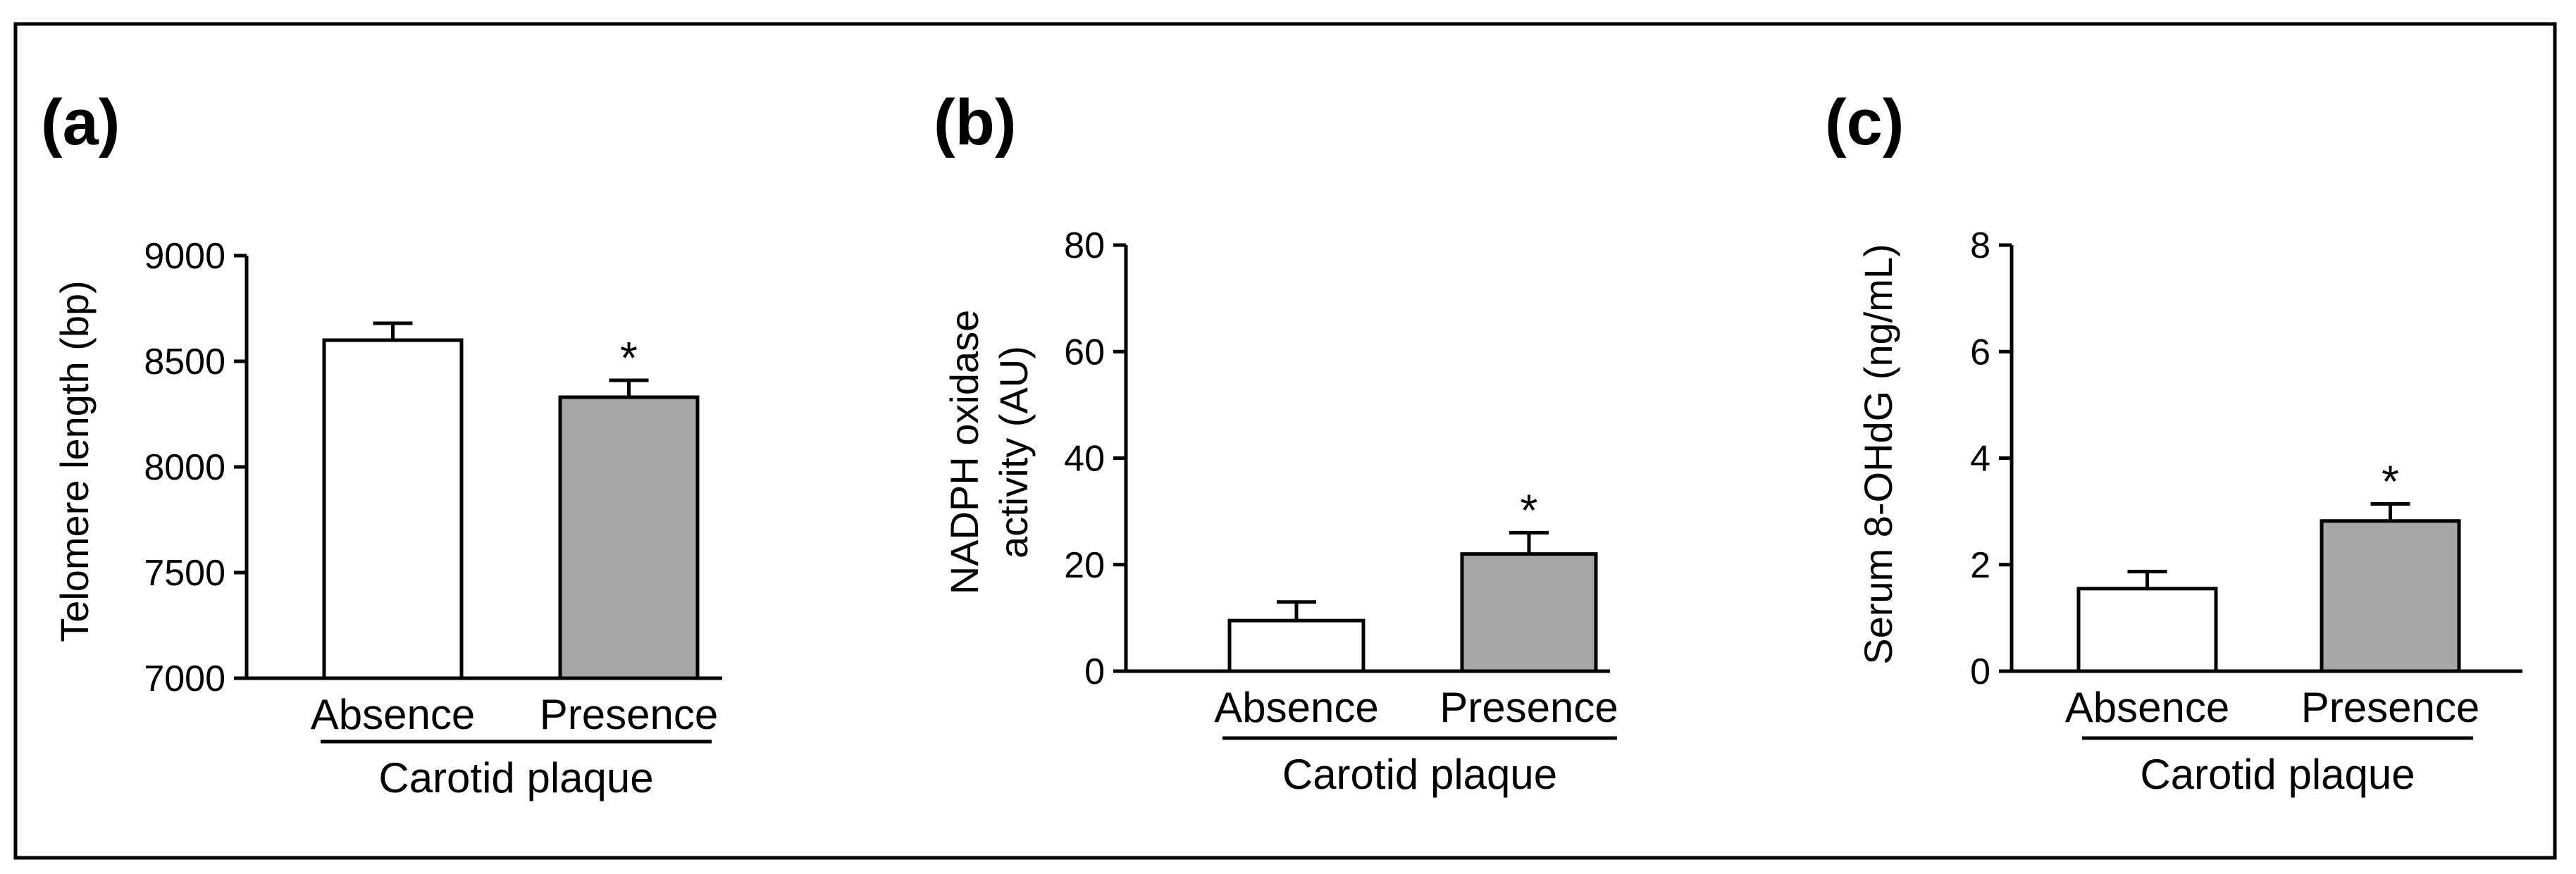 Image resolution: width=2576 pixels, height=874 pixels. I want to click on panel-b-letter: (b), so click(975, 122).